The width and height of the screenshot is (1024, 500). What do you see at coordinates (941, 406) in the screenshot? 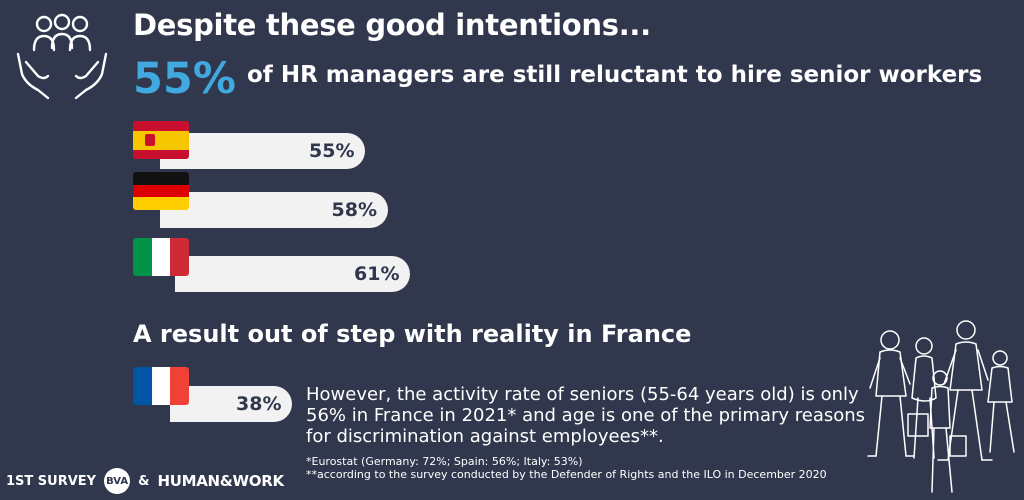
I see `walking-people-illustration` at bounding box center [941, 406].